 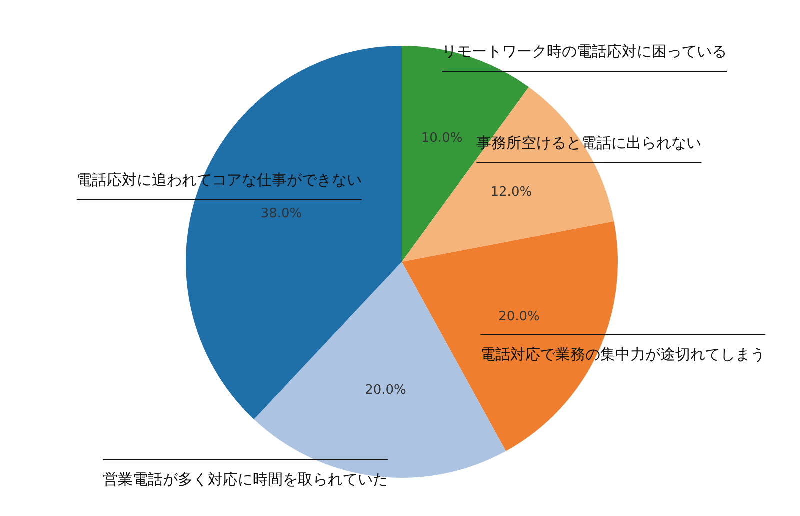 What do you see at coordinates (245, 479) in the screenshot?
I see `slice-label: 営業電話が多く対応に時間を取られていた` at bounding box center [245, 479].